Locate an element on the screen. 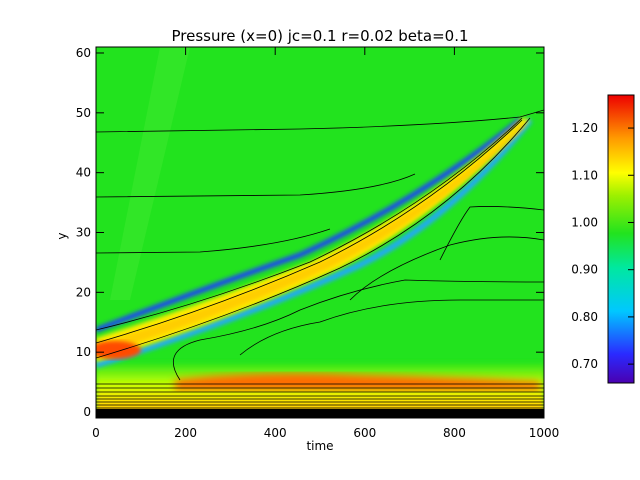 Image resolution: width=640 pixels, height=480 pixels. colorbar-tick-label: 1.20 is located at coordinates (584, 128).